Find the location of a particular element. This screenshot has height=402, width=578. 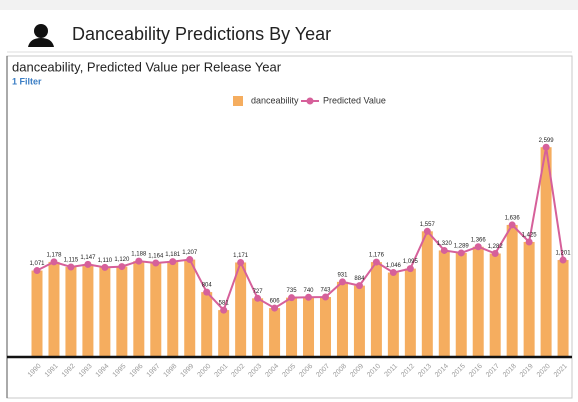

data-label: 884 is located at coordinates (359, 279).